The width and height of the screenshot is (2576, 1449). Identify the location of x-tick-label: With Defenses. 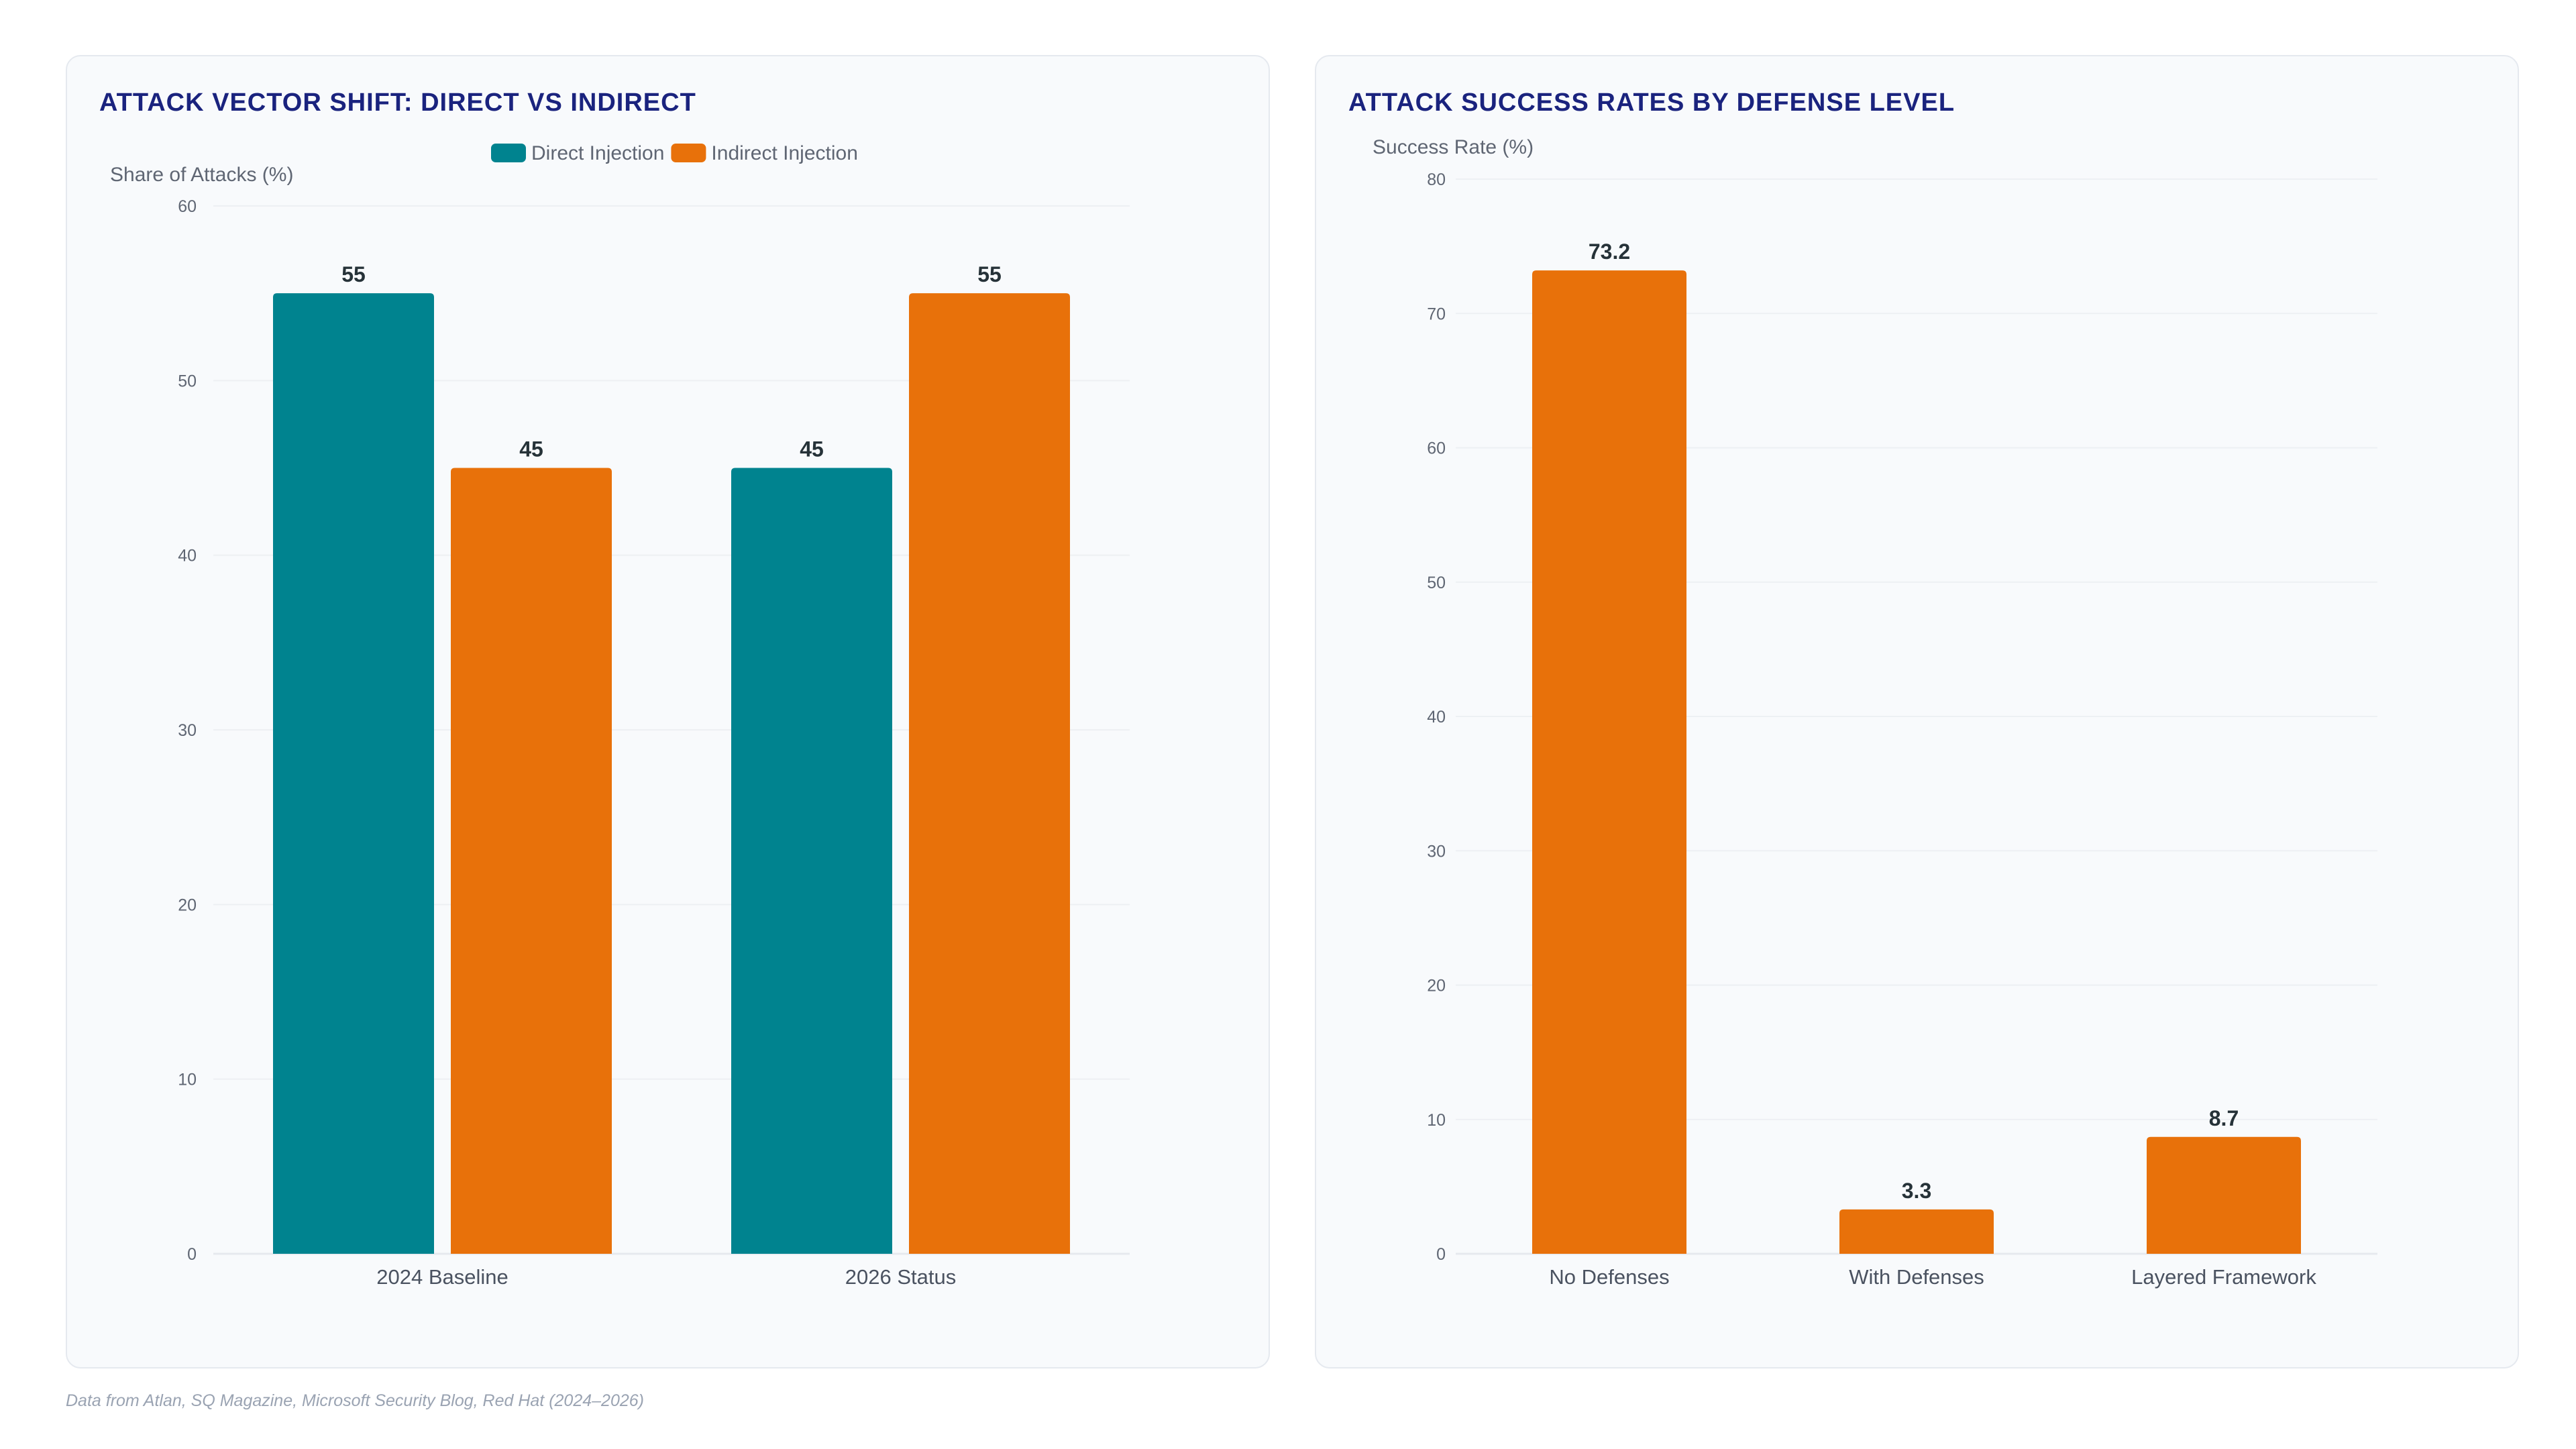
(1916, 1277).